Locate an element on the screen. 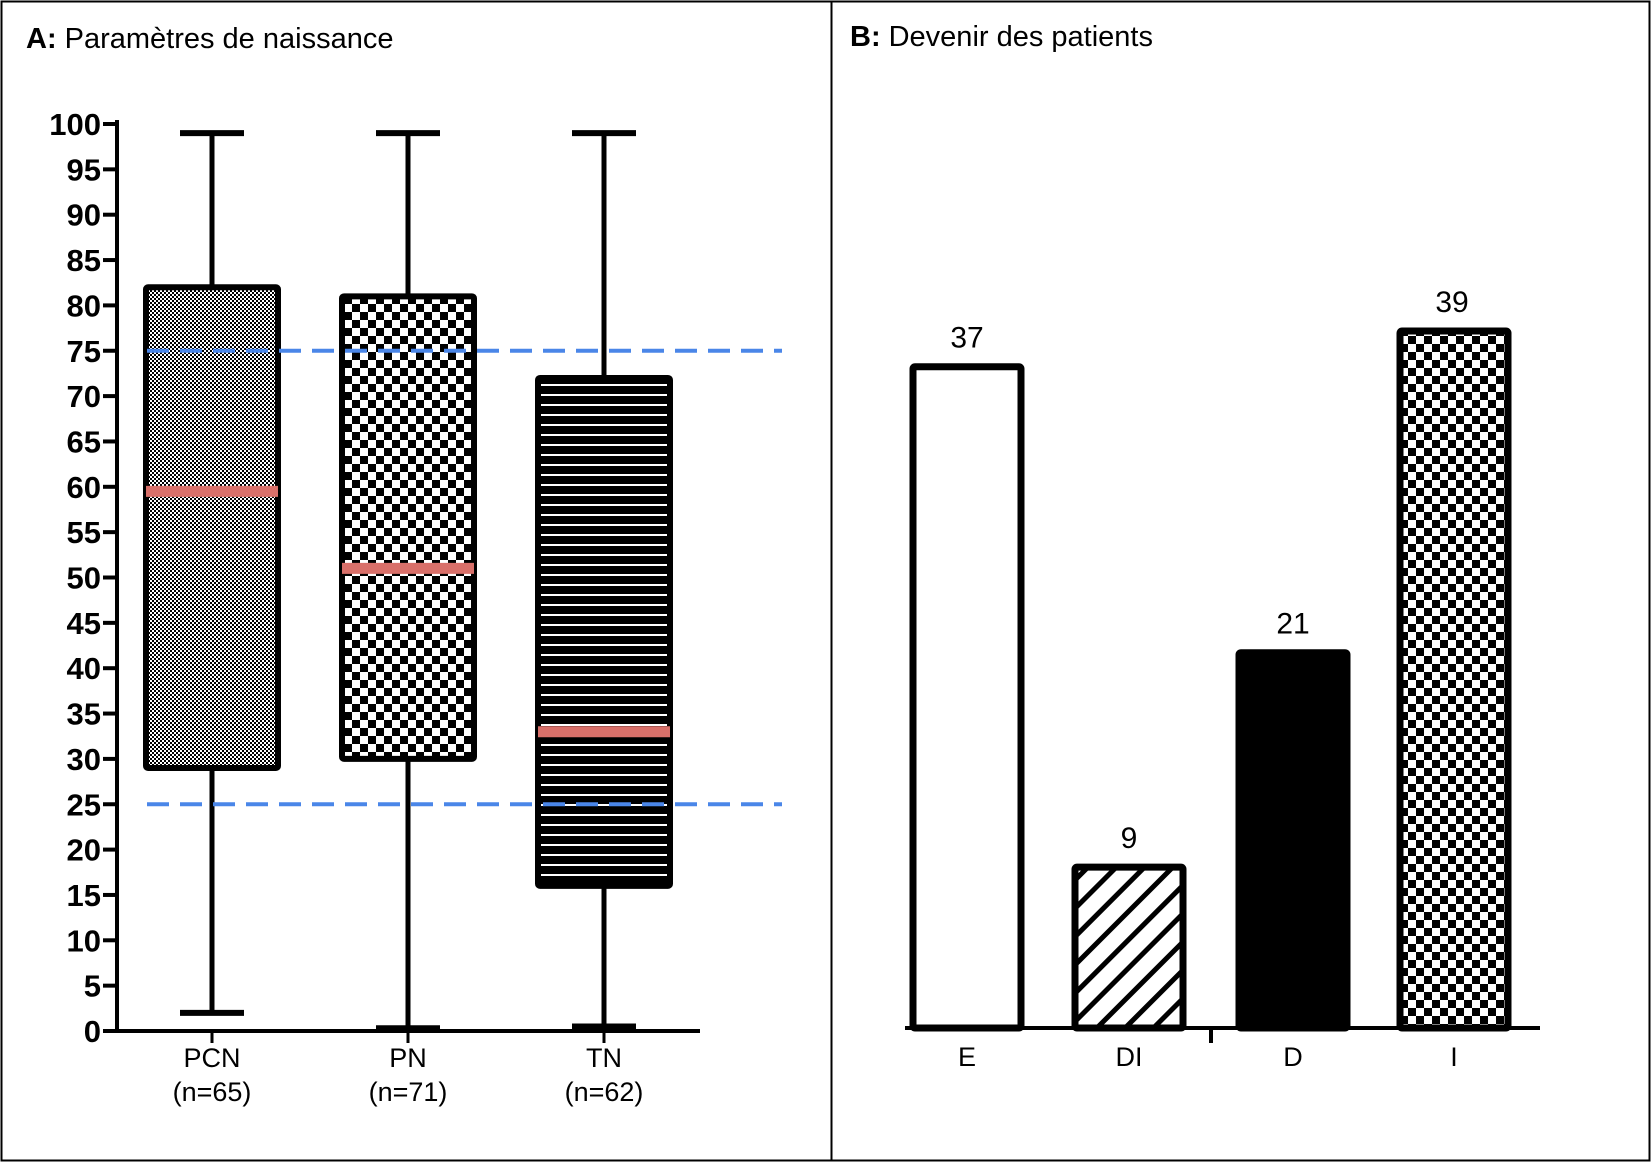 This screenshot has height=1167, width=1651. y-tick-label: 65 is located at coordinates (84, 441).